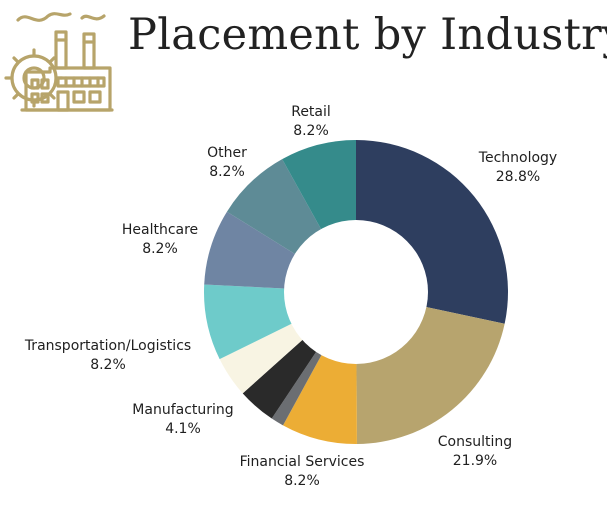  Describe the element at coordinates (227, 172) in the screenshot. I see `slice-value-other: 8.2%` at that location.